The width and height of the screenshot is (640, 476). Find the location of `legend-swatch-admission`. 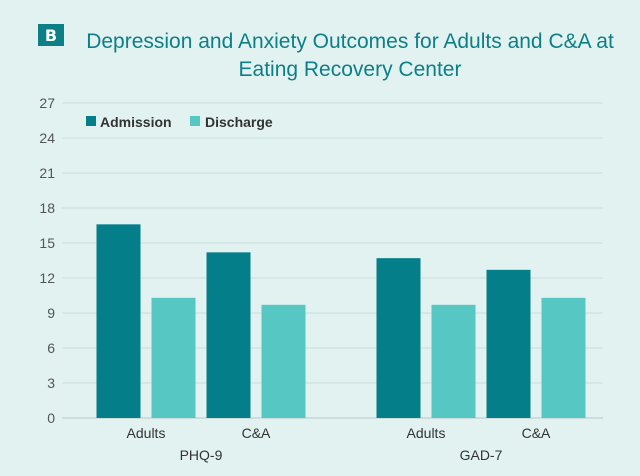

legend-swatch-admission is located at coordinates (91, 121).